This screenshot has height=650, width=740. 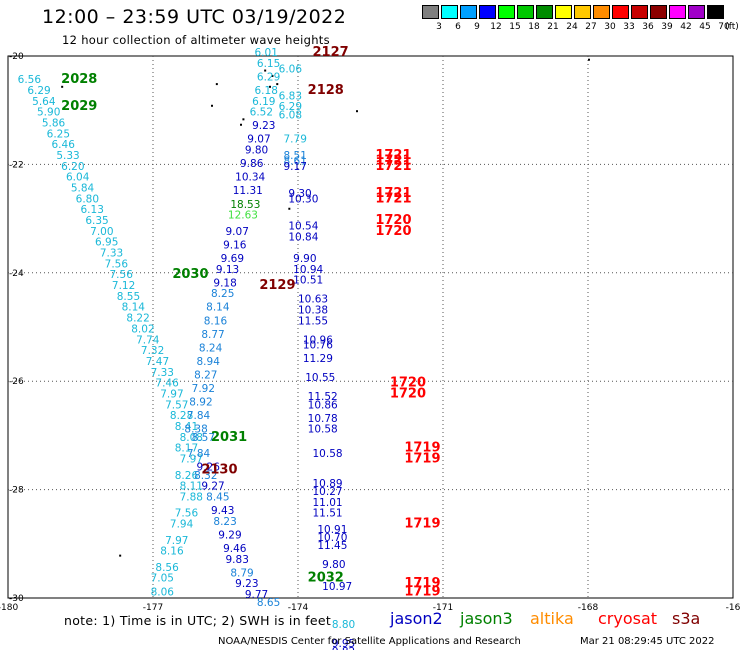 I want to click on swh-reading: 8.32, so click(x=205, y=476).